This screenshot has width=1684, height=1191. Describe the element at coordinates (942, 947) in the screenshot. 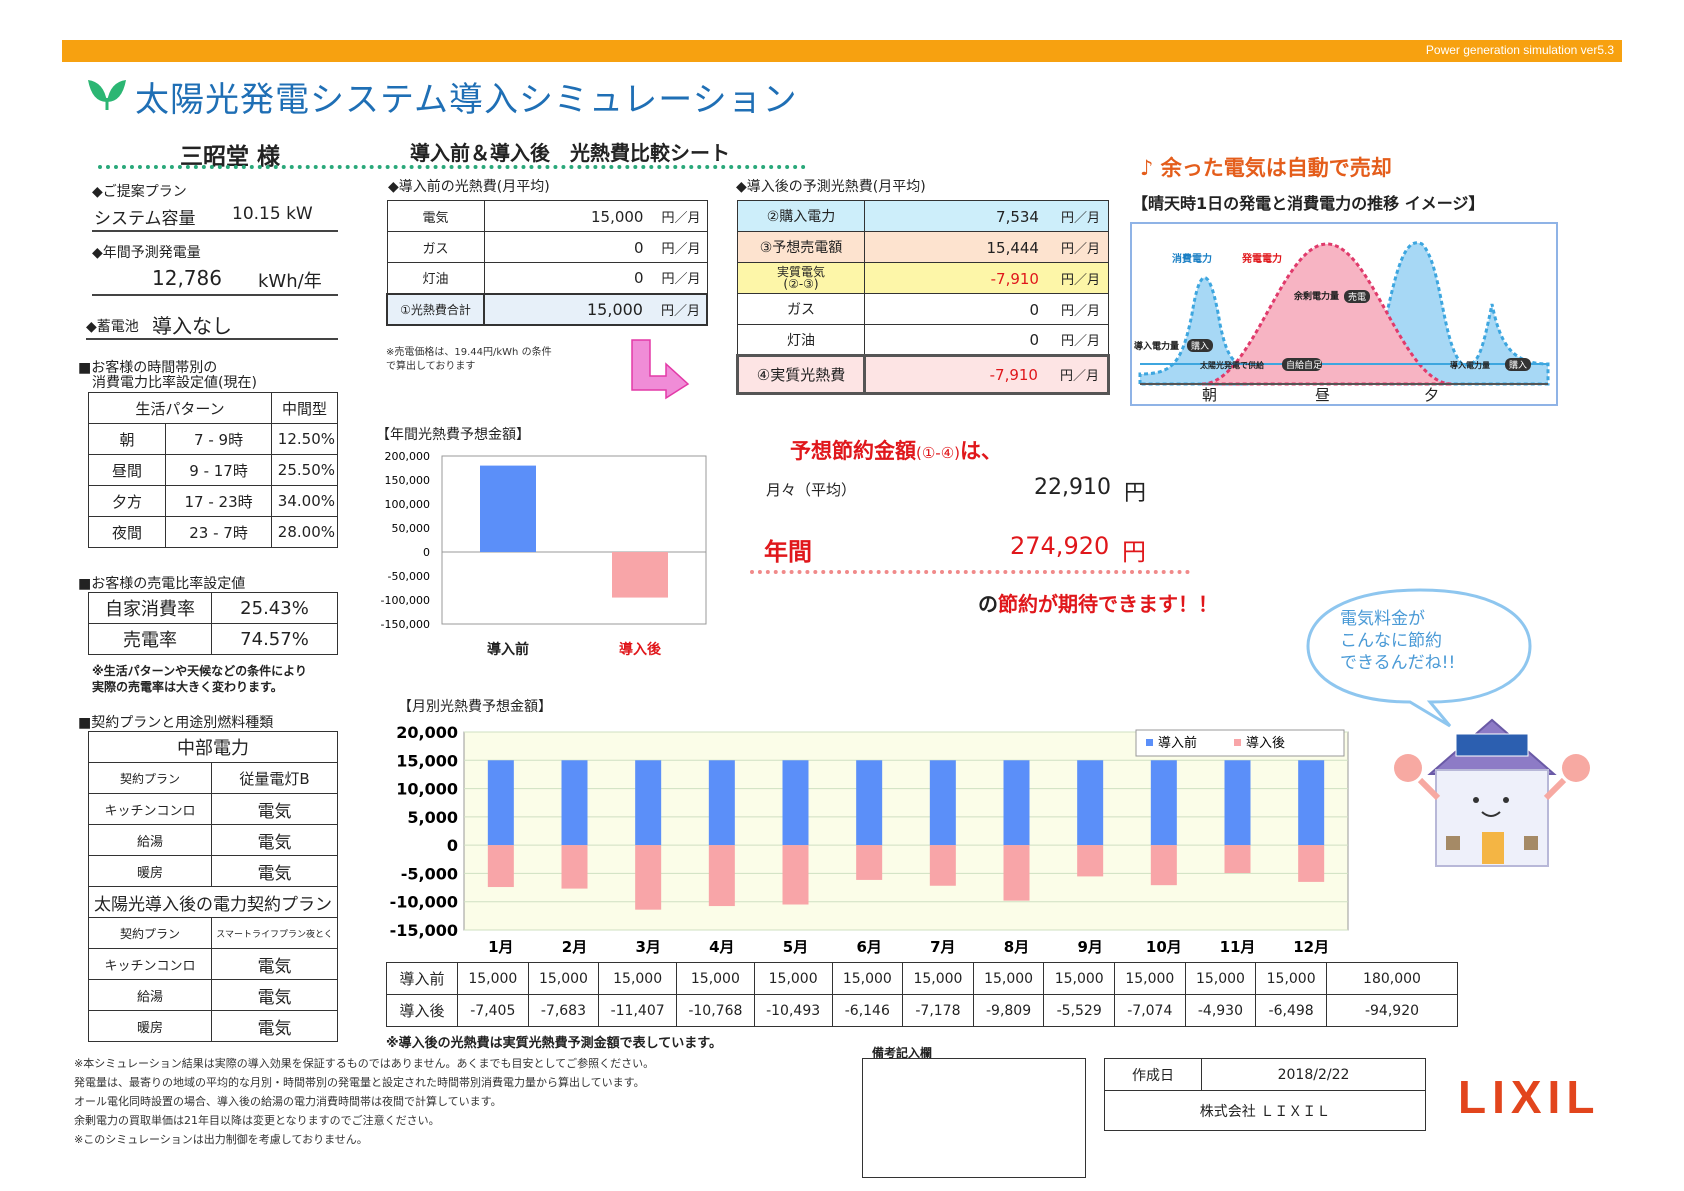

I see `x-tick-label: 7月` at that location.